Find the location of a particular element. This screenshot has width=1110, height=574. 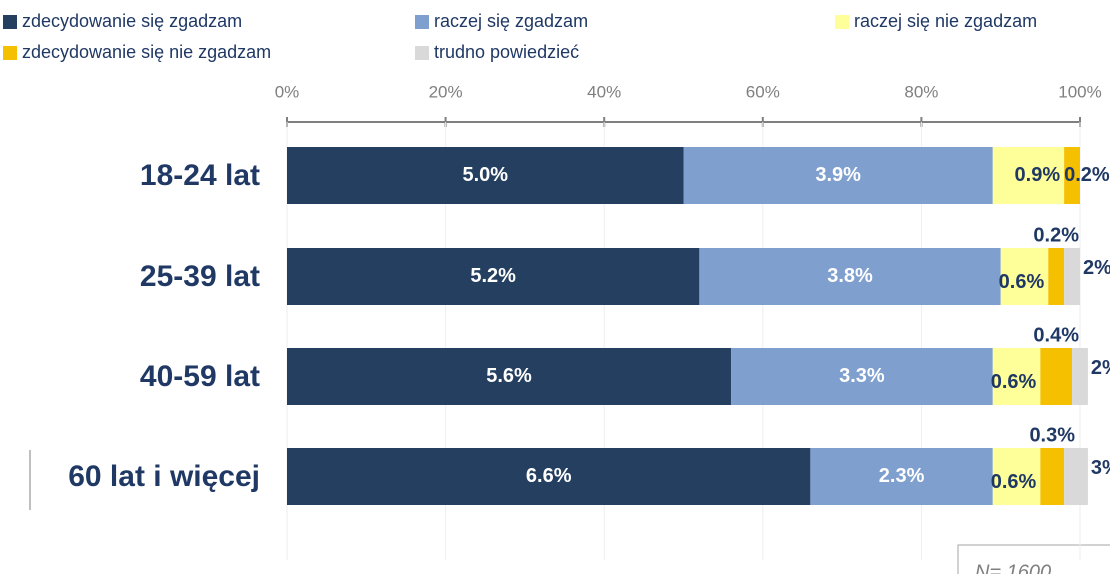

category-label-box: 25-39 lat is located at coordinates (199, 276).